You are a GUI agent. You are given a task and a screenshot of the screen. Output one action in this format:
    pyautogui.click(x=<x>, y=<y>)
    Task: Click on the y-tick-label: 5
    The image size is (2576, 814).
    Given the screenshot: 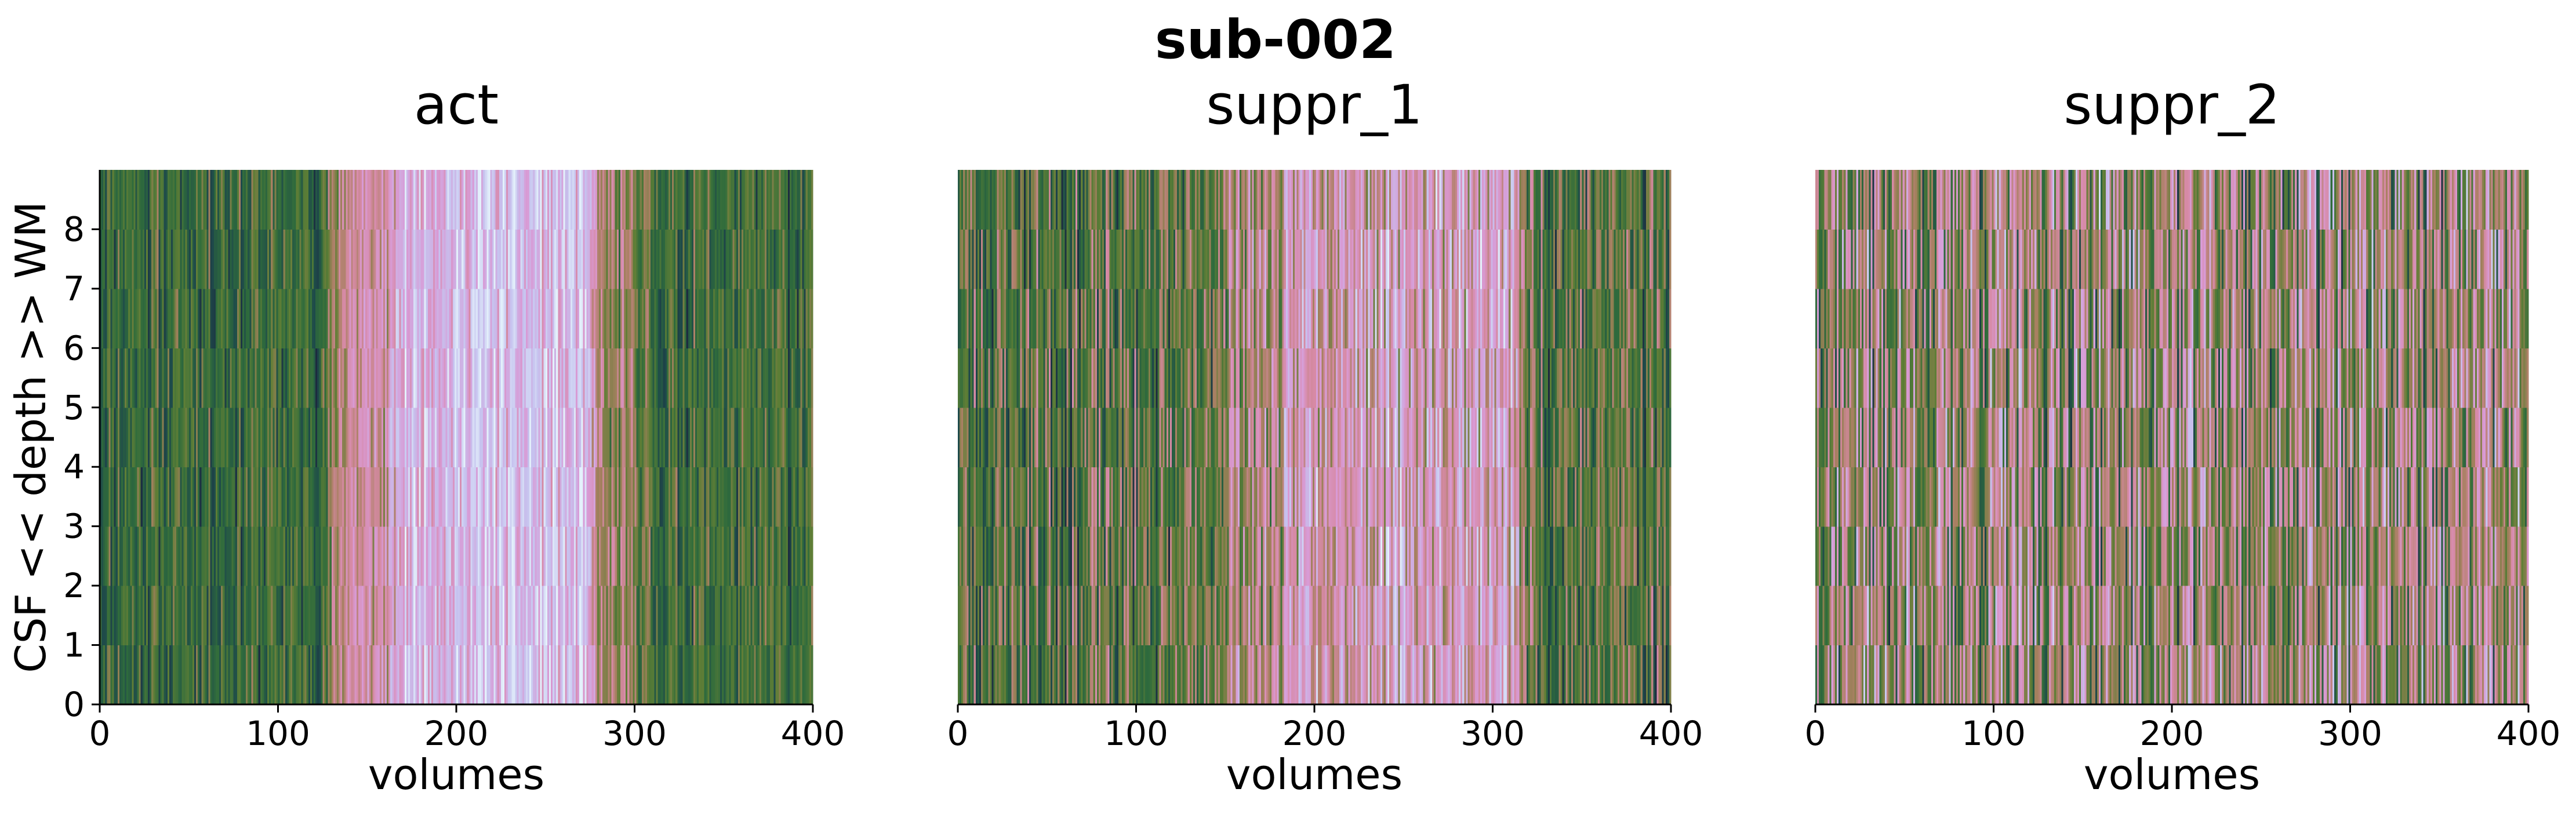 What is the action you would take?
    pyautogui.click(x=74, y=407)
    